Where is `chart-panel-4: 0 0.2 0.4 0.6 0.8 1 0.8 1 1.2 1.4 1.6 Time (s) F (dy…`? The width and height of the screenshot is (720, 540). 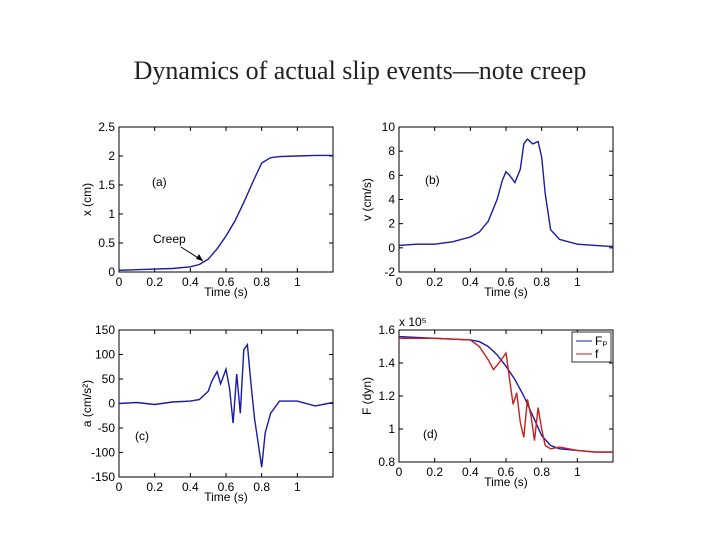
chart-panel-4: 0 0.2 0.4 0.6 0.8 1 0.8 1 1.2 1.4 1.6 Time (s) F (dy… is located at coordinates (487, 402).